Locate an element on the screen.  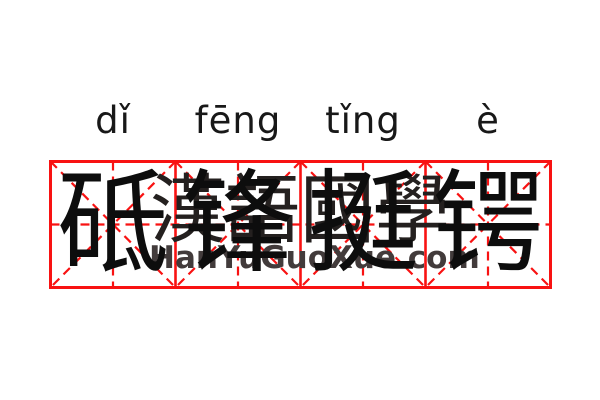
pinyin-syllable-4: è is located at coordinates (488, 120).